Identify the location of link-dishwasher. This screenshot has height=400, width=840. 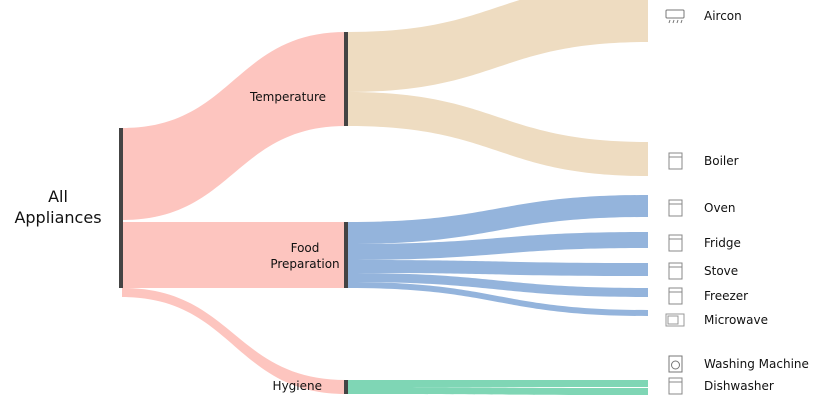
(498, 391).